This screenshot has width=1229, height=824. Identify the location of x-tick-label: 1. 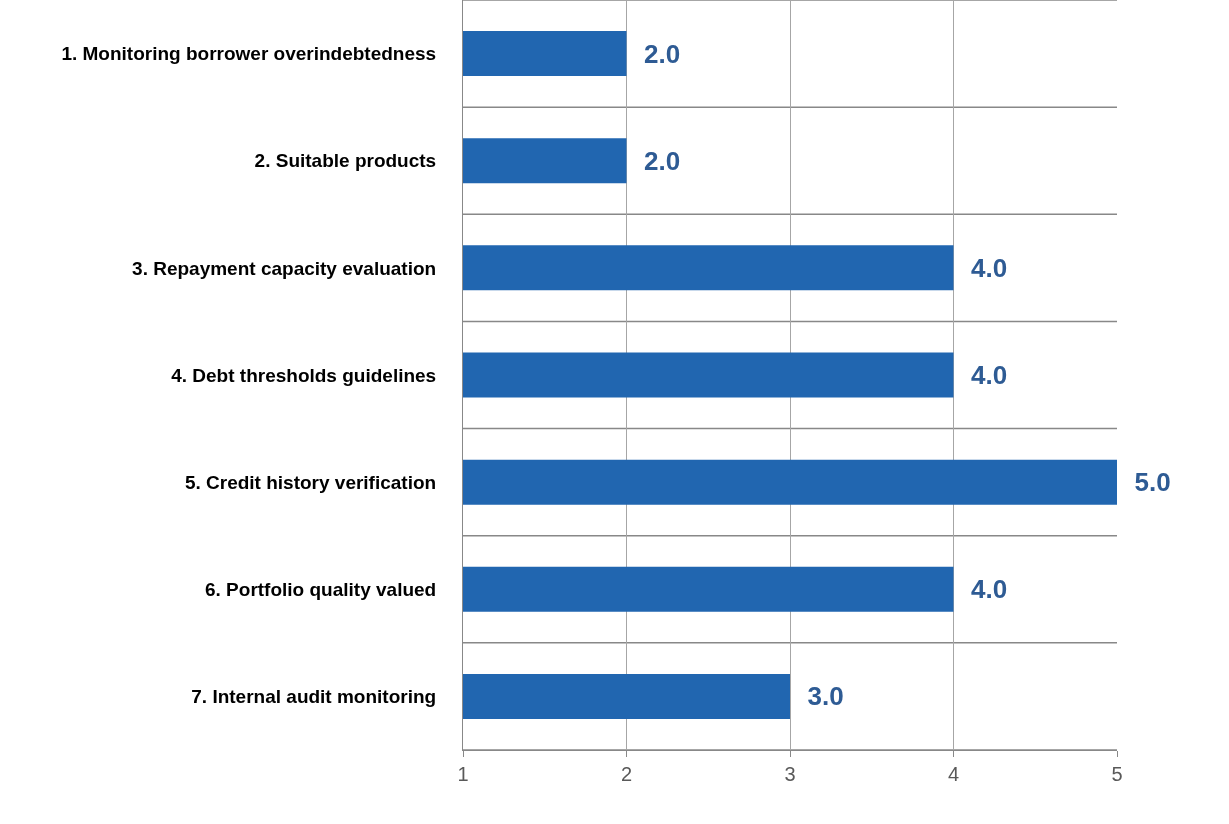
(463, 774).